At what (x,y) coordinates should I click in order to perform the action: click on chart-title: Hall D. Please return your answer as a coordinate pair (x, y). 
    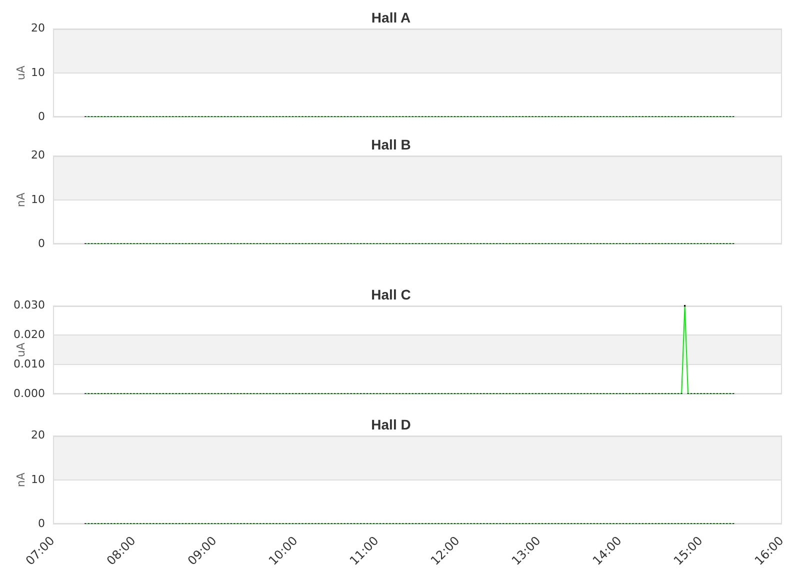
    Looking at the image, I should click on (391, 424).